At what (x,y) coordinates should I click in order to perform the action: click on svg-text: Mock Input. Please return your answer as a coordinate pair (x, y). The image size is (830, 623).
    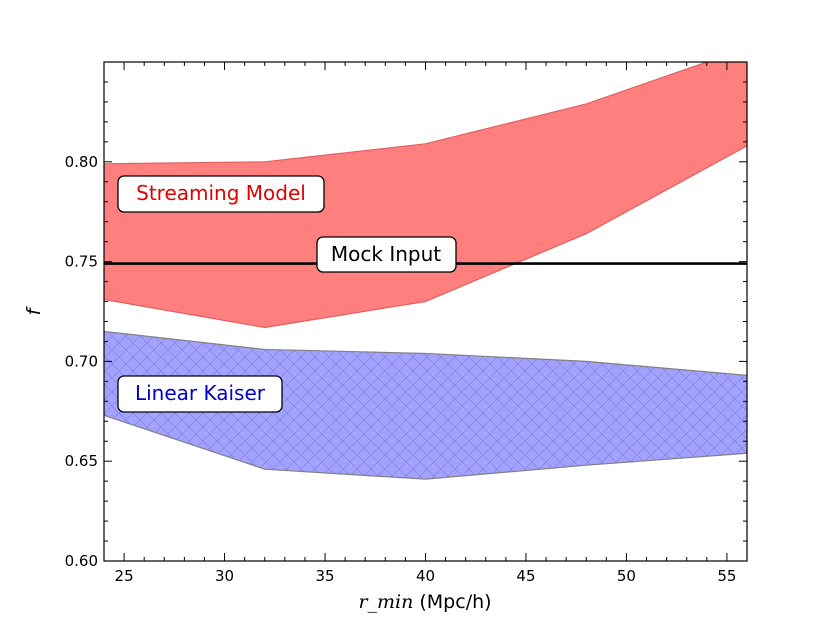
    Looking at the image, I should click on (386, 254).